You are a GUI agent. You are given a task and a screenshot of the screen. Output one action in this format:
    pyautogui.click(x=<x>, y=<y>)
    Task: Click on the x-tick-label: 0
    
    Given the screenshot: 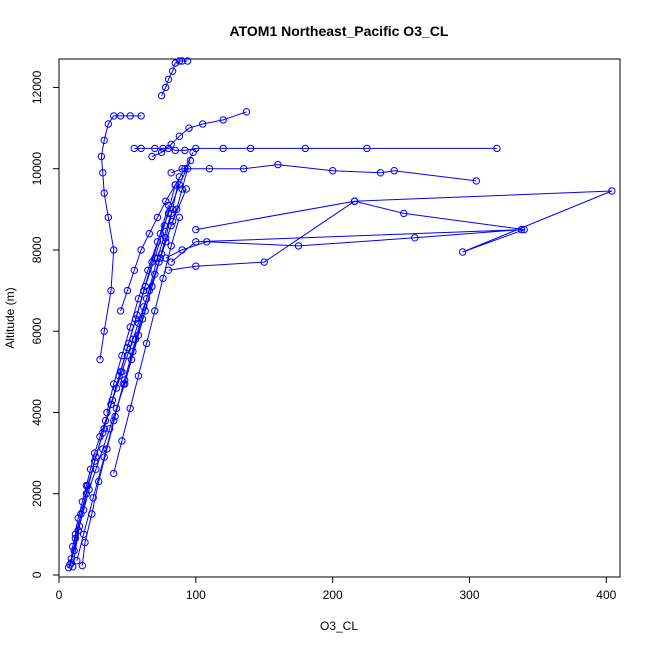 What is the action you would take?
    pyautogui.click(x=59, y=595)
    